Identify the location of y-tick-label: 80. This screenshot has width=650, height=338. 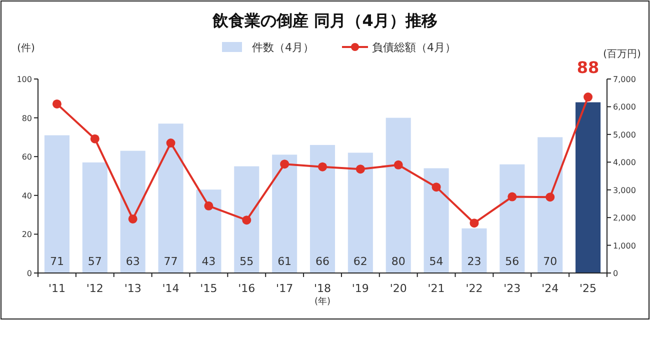
(27, 118).